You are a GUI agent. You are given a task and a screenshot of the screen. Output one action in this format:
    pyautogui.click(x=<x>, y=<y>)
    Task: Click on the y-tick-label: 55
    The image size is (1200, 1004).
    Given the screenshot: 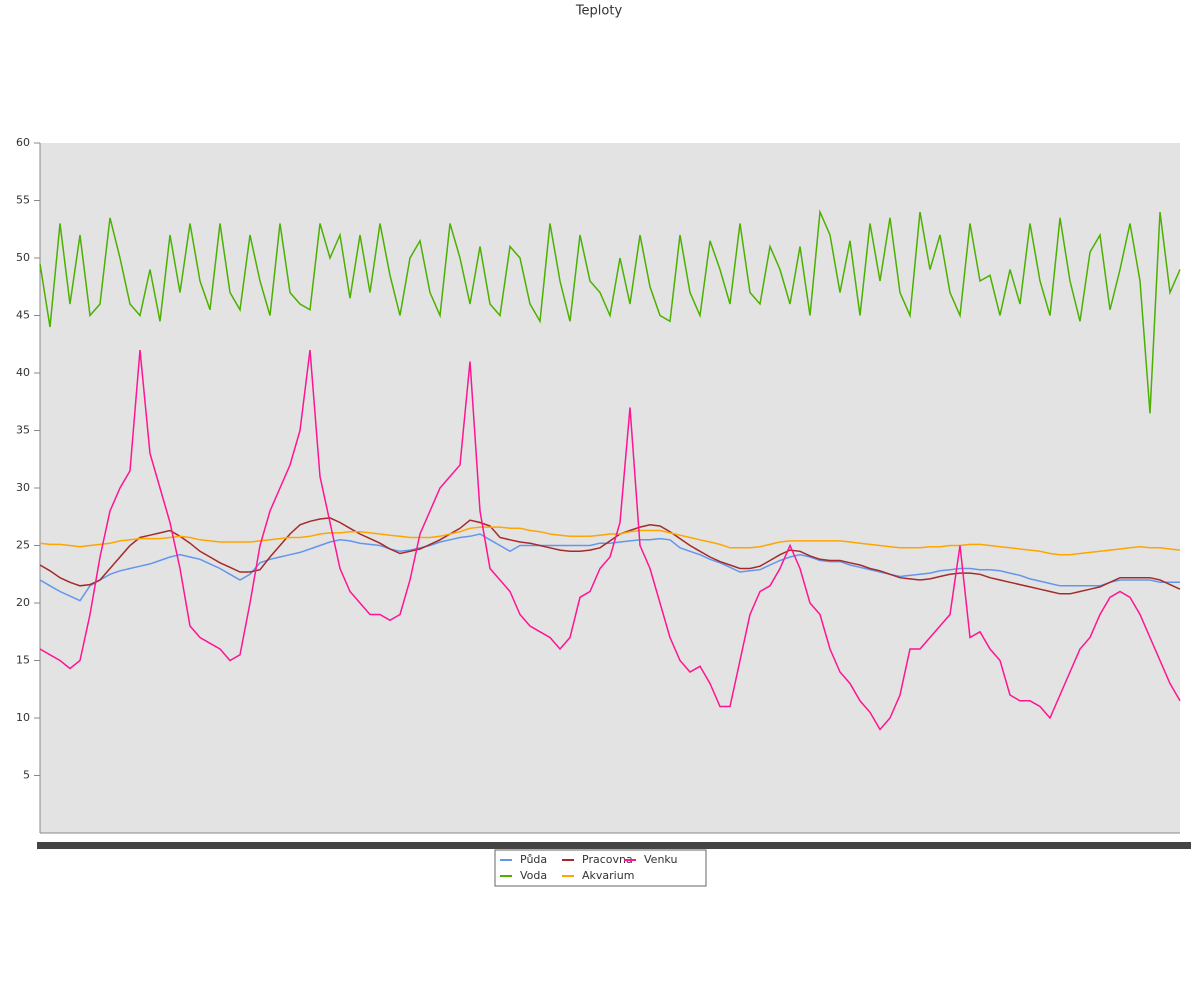 What is the action you would take?
    pyautogui.click(x=23, y=200)
    